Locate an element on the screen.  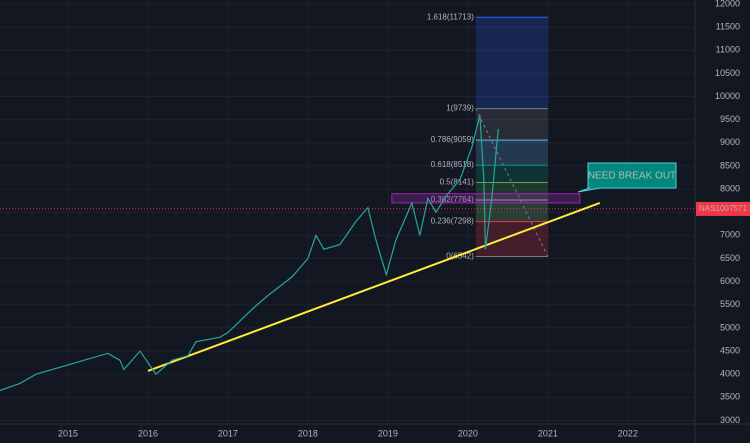
x-tick-label: 2021 is located at coordinates (548, 433).